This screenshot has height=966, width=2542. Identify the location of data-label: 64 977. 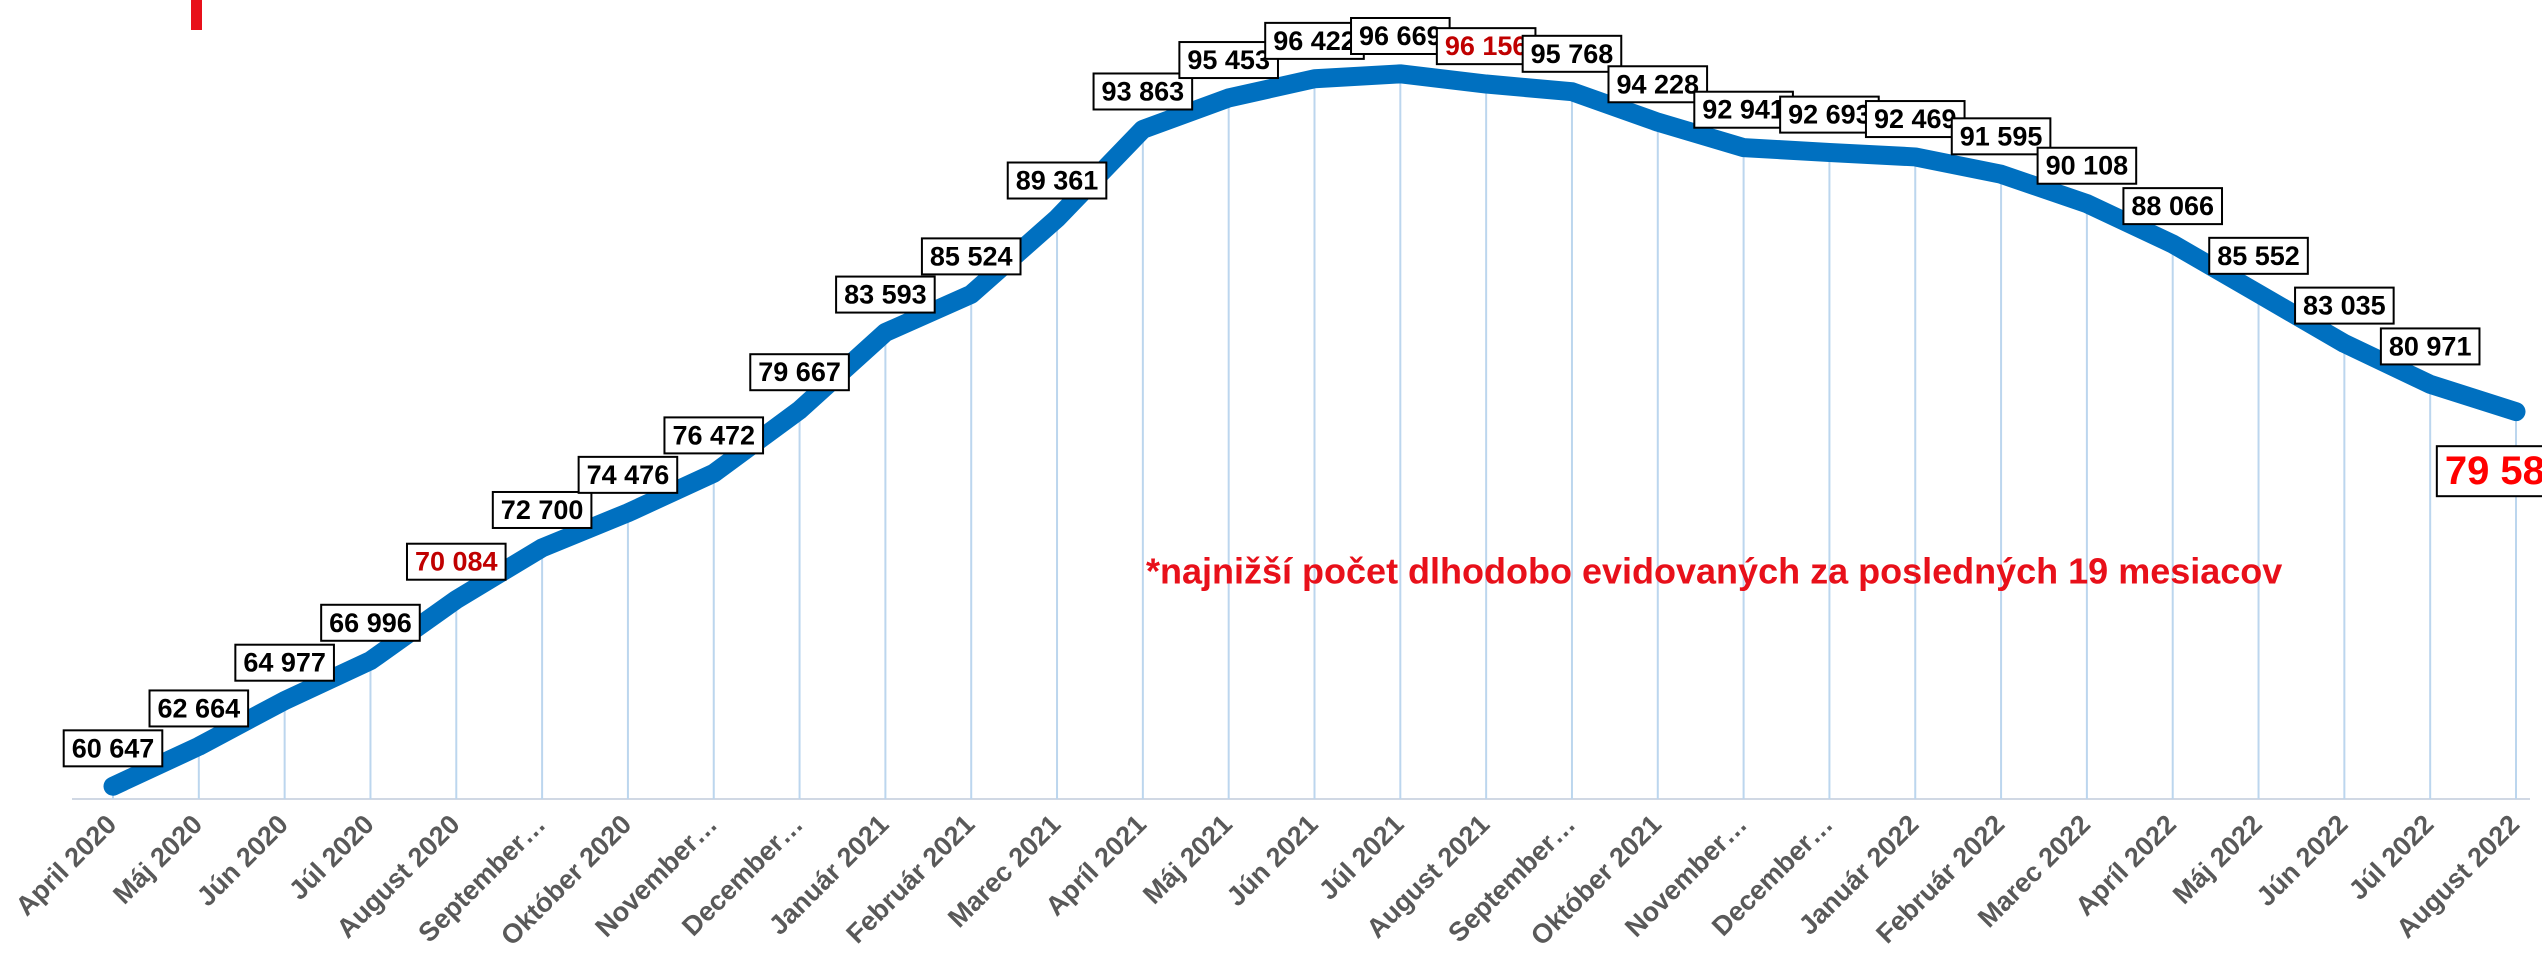
(284, 663).